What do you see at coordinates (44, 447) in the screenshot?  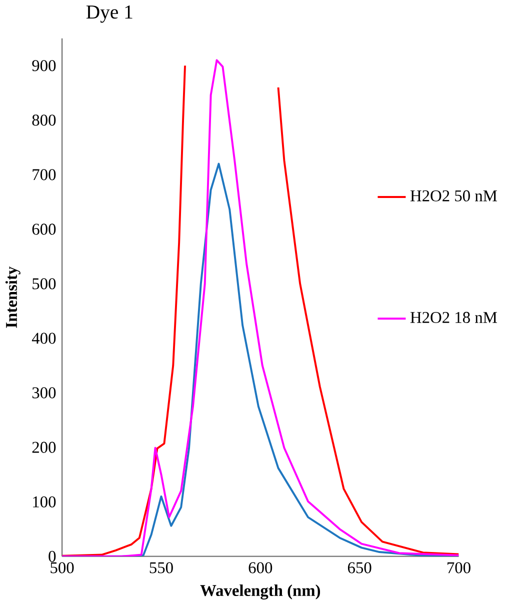 I see `y-tick-label: 200` at bounding box center [44, 447].